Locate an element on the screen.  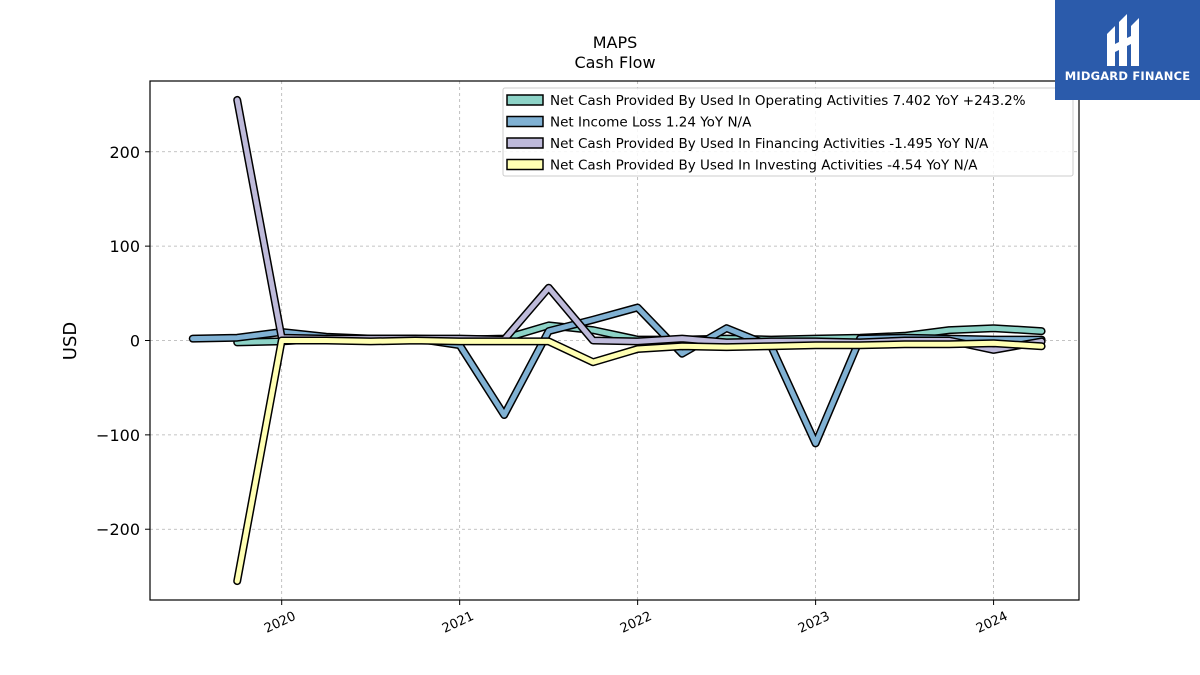
y-axis-label: USD is located at coordinates (70, 341).